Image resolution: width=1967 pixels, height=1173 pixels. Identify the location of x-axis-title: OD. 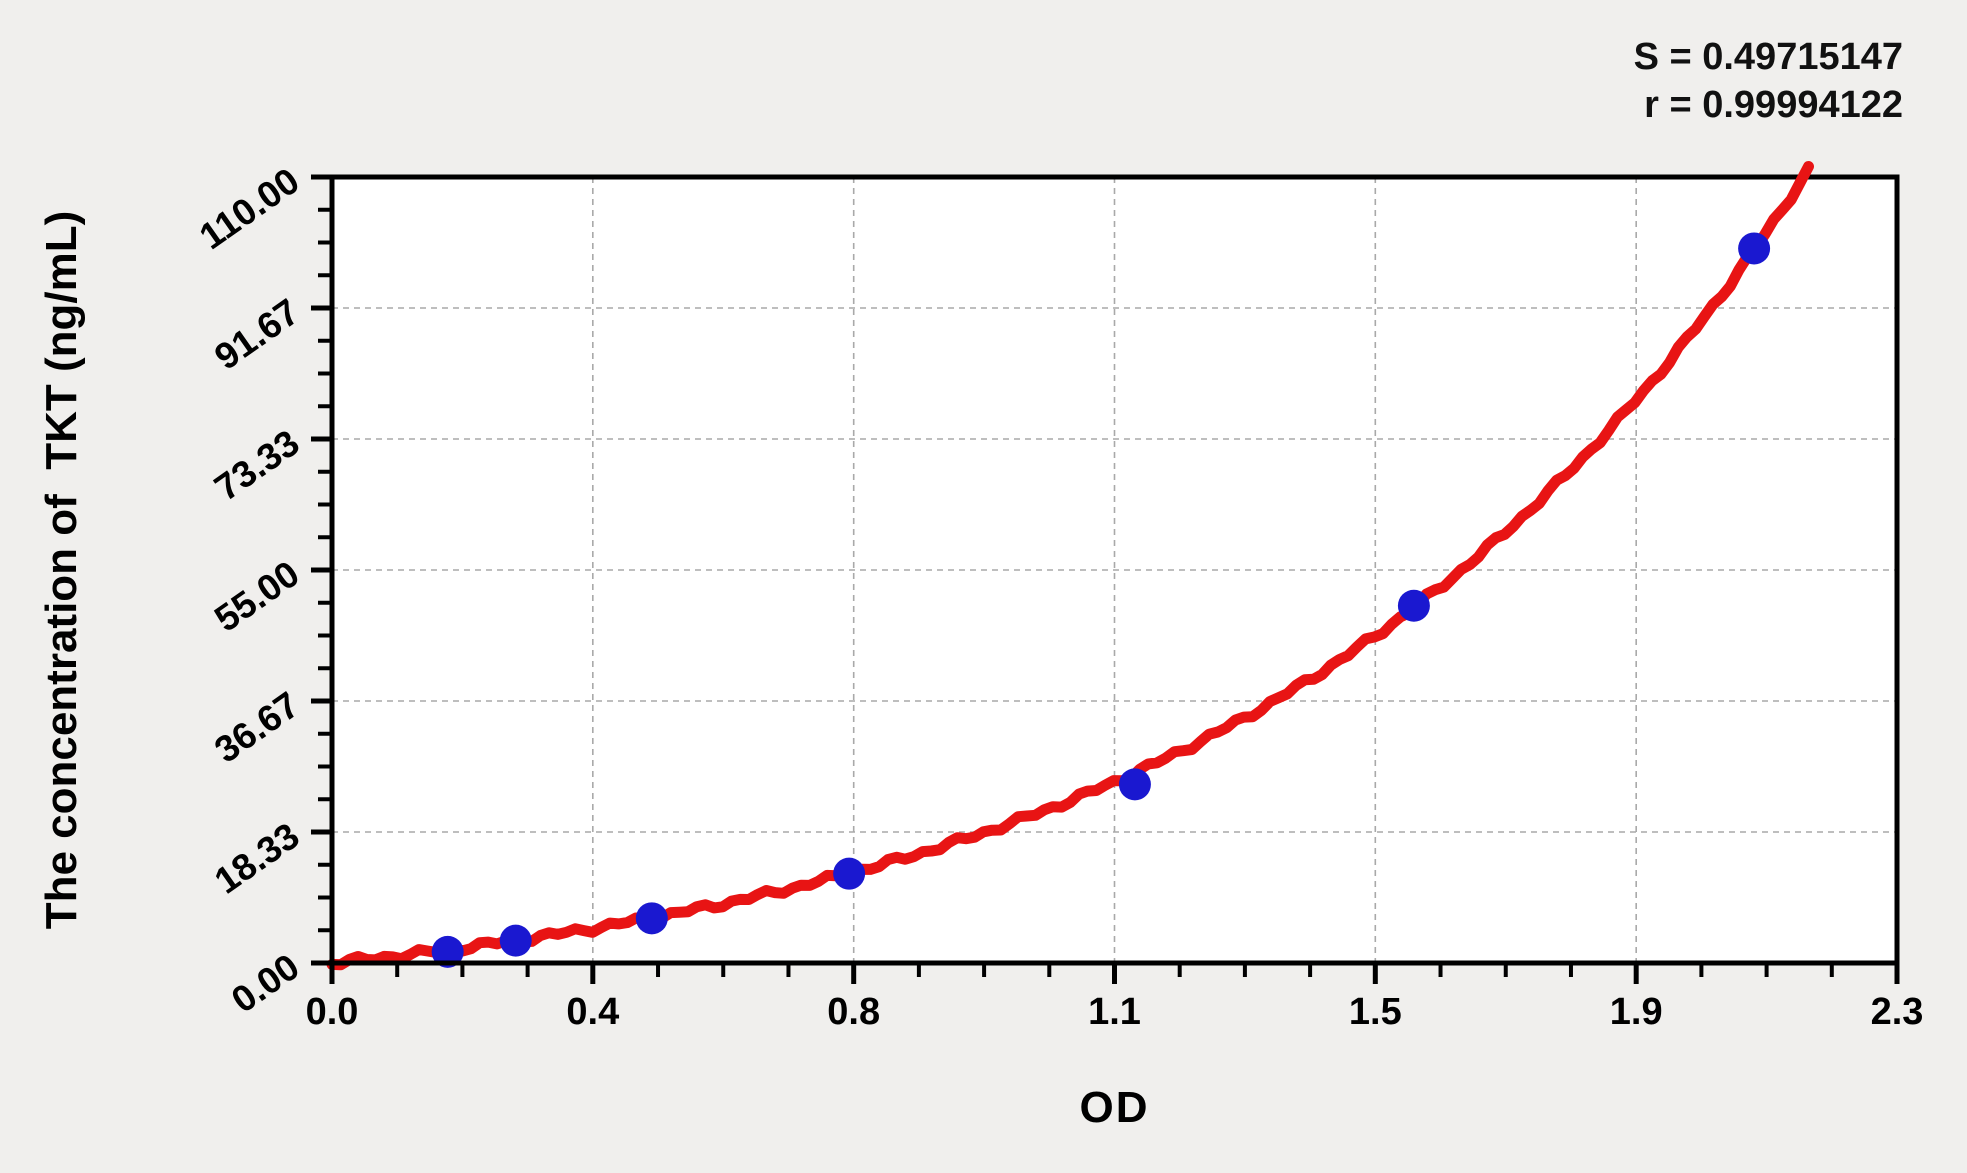
(1114, 1107).